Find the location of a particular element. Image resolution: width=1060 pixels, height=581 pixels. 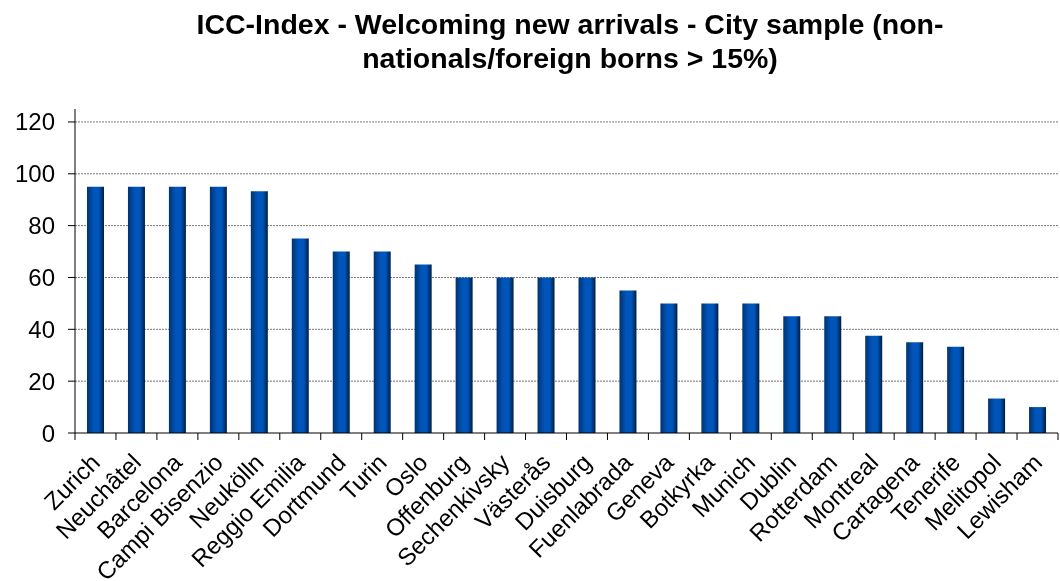

y-tick-label: 40 is located at coordinates (41, 329).